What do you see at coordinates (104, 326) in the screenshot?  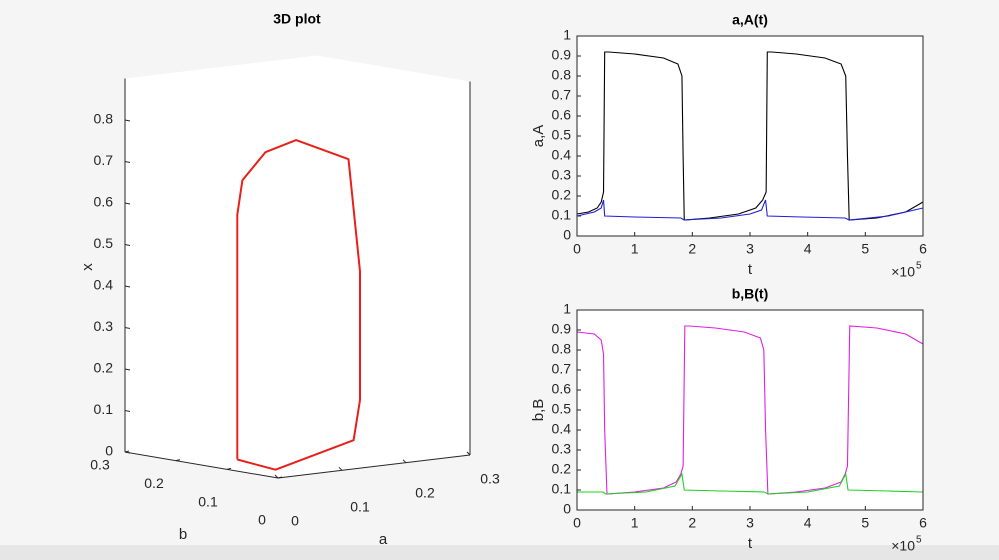 I see `z-tick-label: 0.3` at bounding box center [104, 326].